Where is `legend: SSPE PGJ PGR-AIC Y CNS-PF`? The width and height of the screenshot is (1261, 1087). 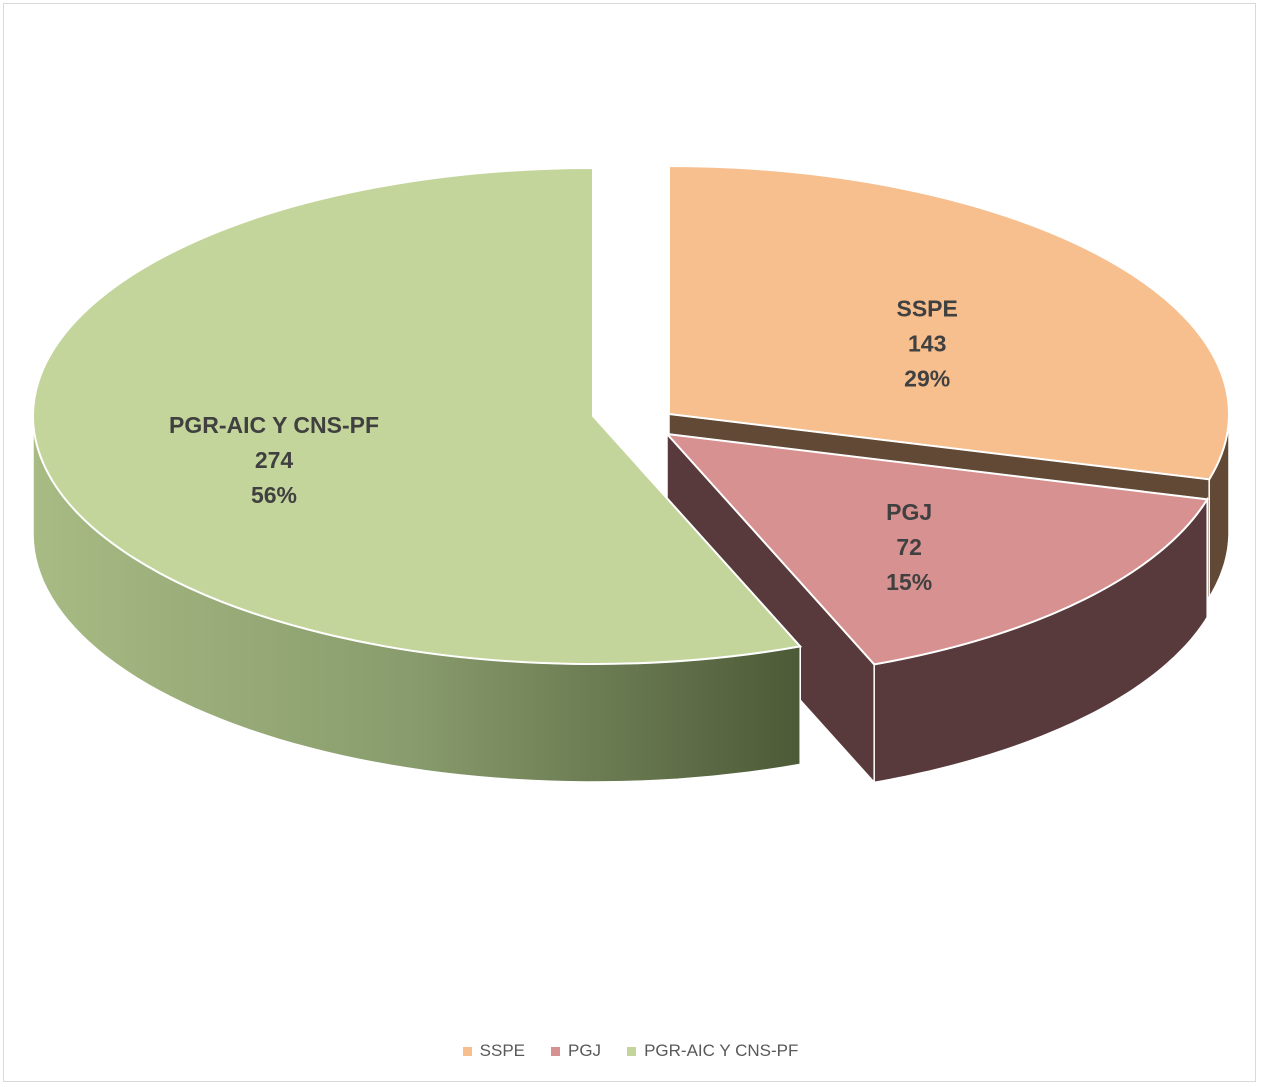 legend: SSPE PGJ PGR-AIC Y CNS-PF is located at coordinates (630, 1051).